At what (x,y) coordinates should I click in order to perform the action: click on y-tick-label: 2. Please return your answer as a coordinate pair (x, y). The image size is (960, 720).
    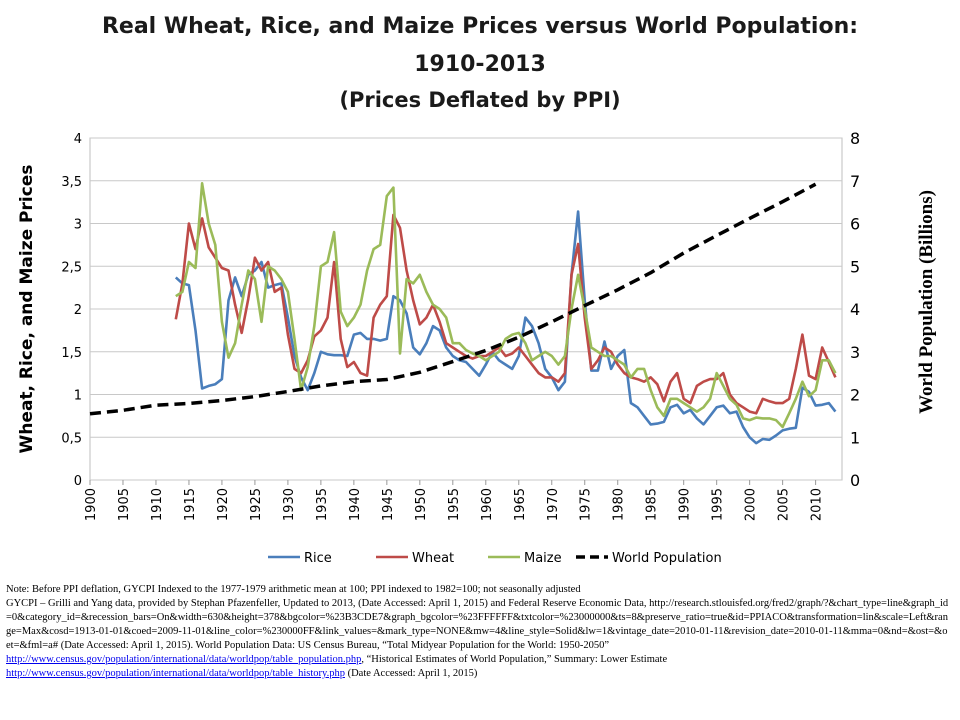
    Looking at the image, I should click on (78, 310).